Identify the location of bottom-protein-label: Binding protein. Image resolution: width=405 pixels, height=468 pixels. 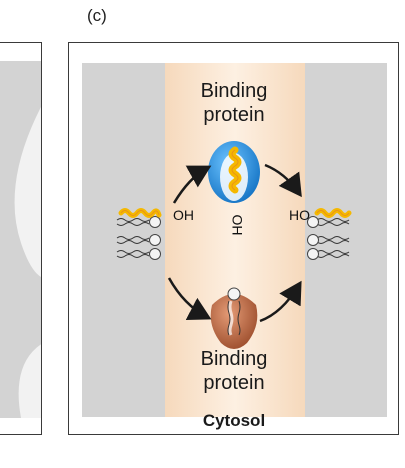
(234, 371).